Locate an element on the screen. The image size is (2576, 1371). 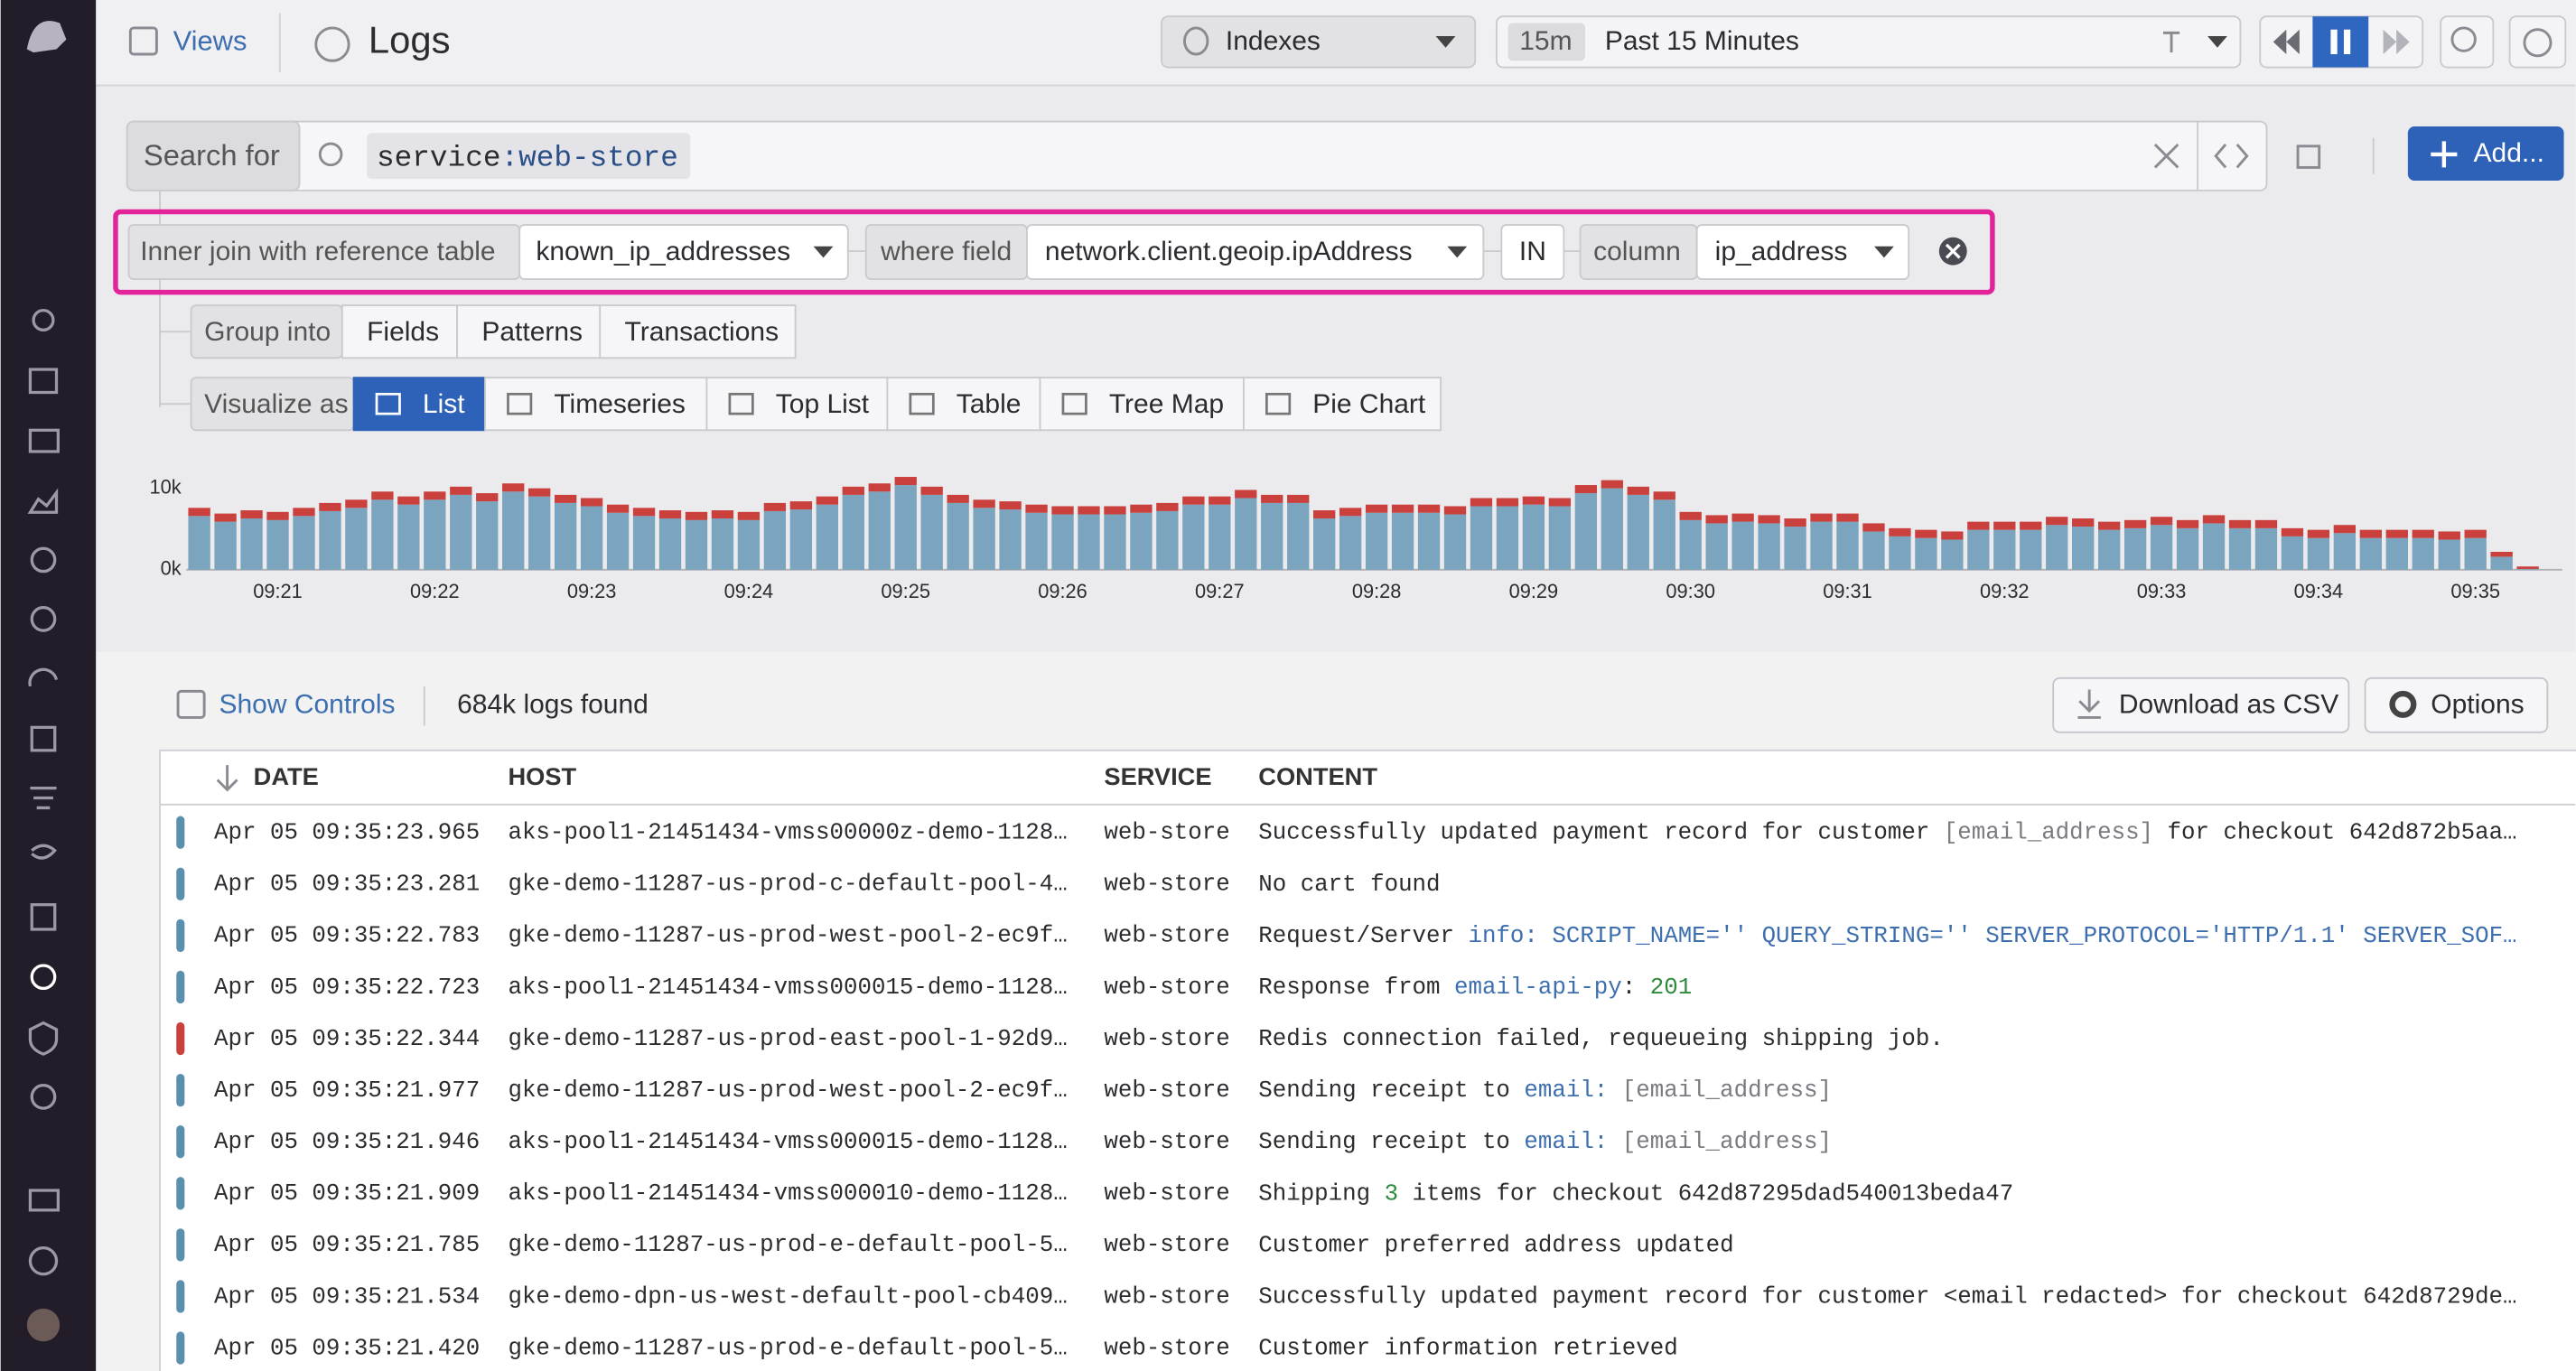
nav-avatar is located at coordinates (44, 1325).